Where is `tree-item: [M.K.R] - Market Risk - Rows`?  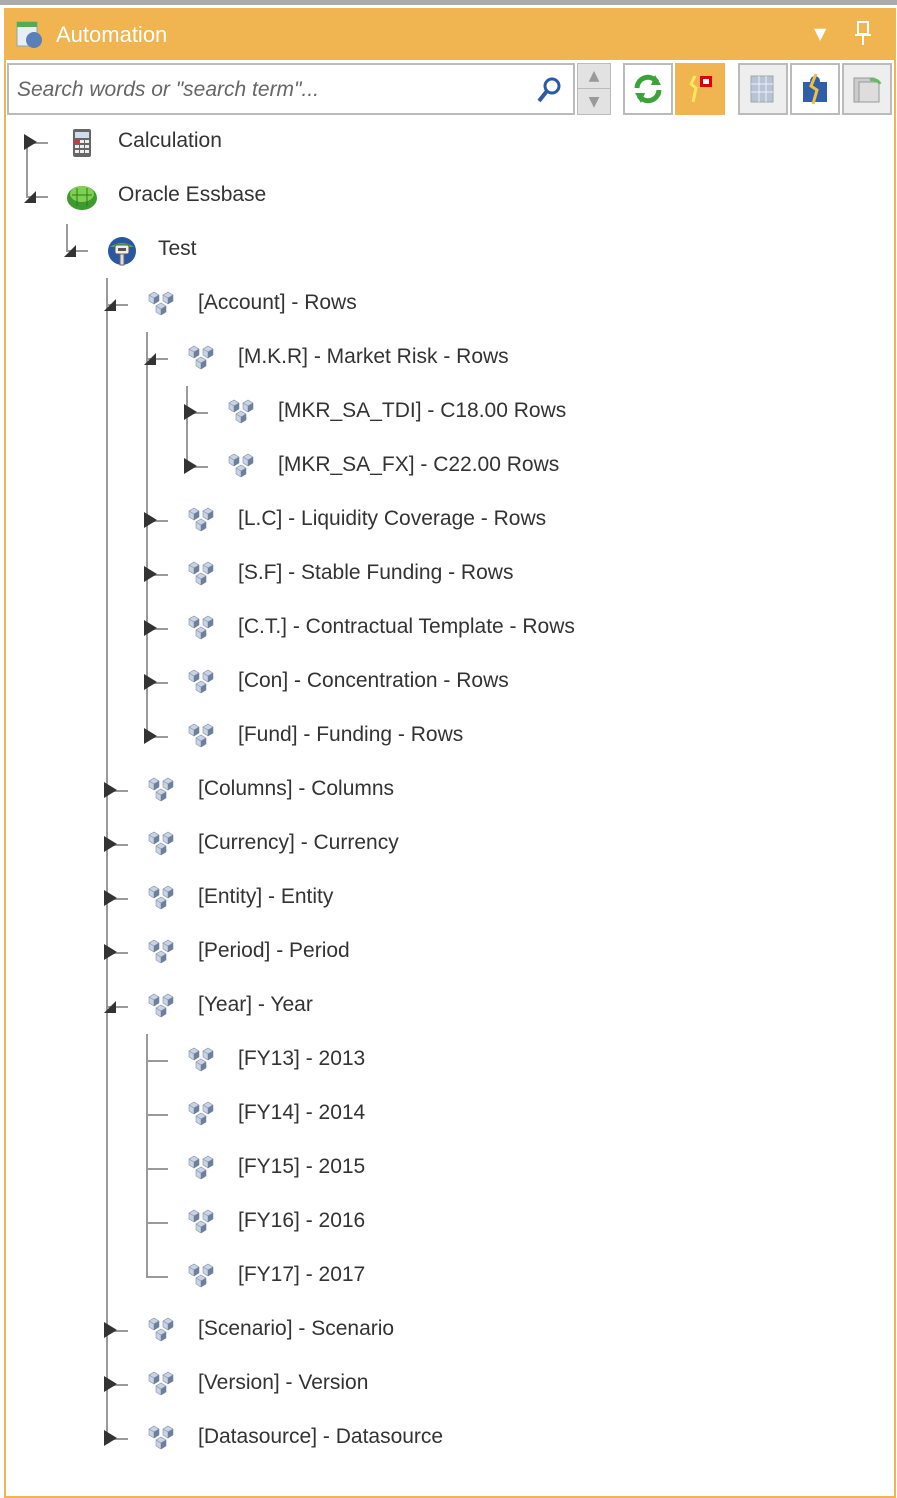
tree-item: [M.K.R] - Market Risk - Rows is located at coordinates (450, 359).